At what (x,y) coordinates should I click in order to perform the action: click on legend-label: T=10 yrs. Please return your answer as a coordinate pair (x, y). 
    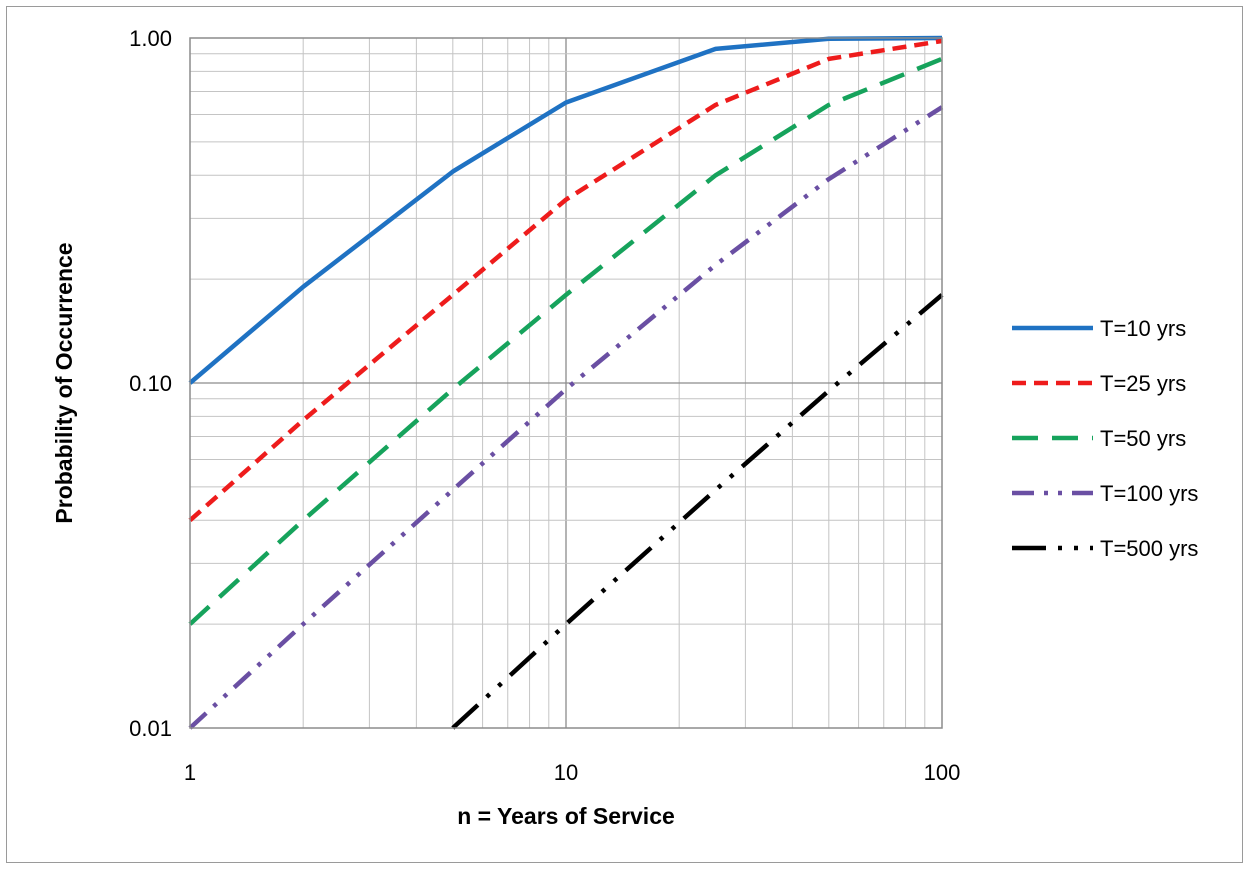
    Looking at the image, I should click on (1143, 328).